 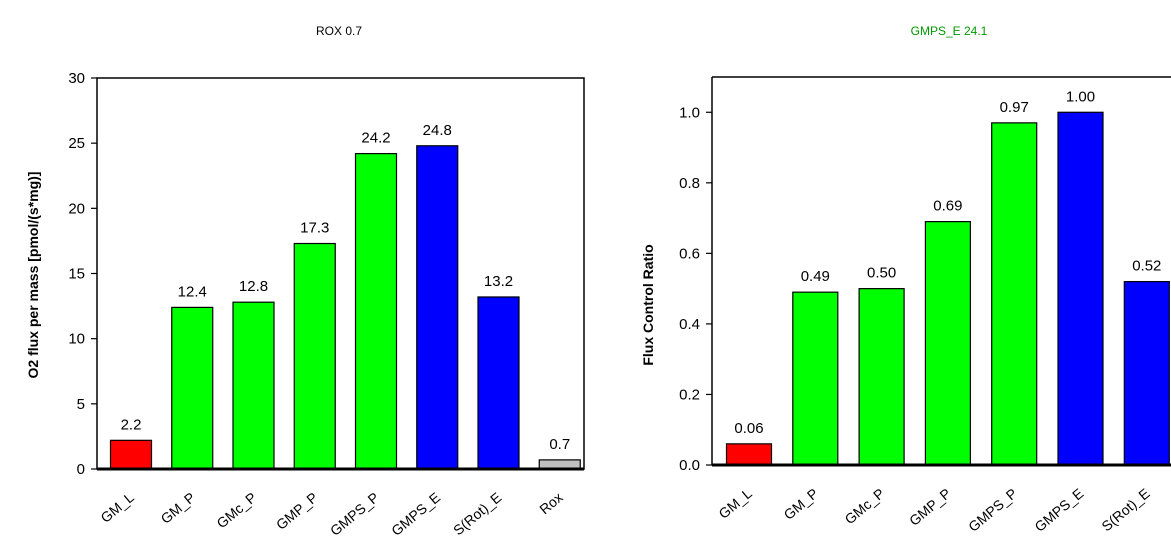 I want to click on right-category-label-6: S(Rot)_E, so click(x=1125, y=509).